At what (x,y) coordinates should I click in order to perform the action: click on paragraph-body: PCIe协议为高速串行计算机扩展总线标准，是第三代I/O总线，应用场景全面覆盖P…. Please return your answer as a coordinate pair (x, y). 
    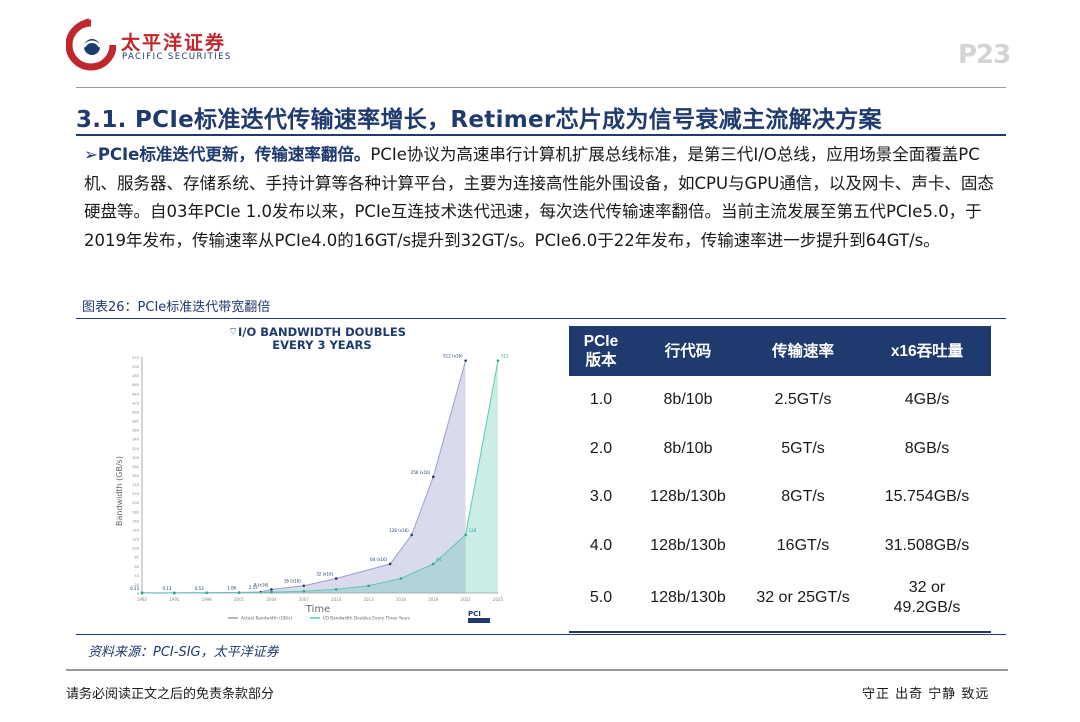
    Looking at the image, I should click on (539, 197).